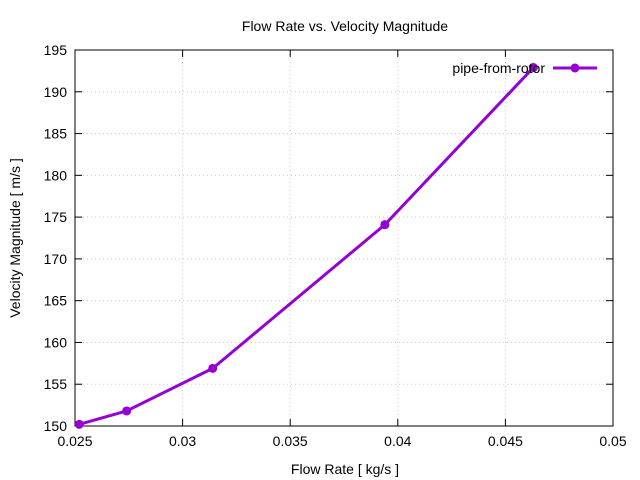 The width and height of the screenshot is (640, 480). I want to click on y-tick-label: 155, so click(56, 384).